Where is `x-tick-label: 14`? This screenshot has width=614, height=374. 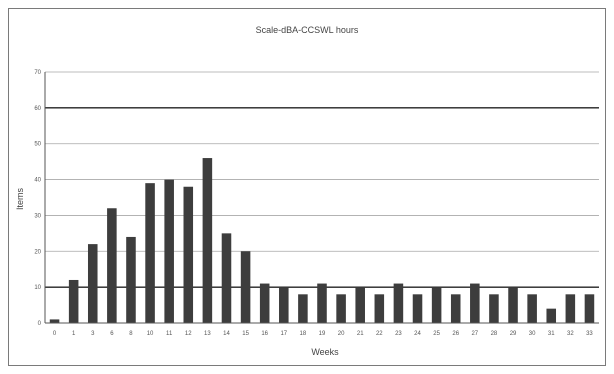 x-tick-label: 14 is located at coordinates (226, 334).